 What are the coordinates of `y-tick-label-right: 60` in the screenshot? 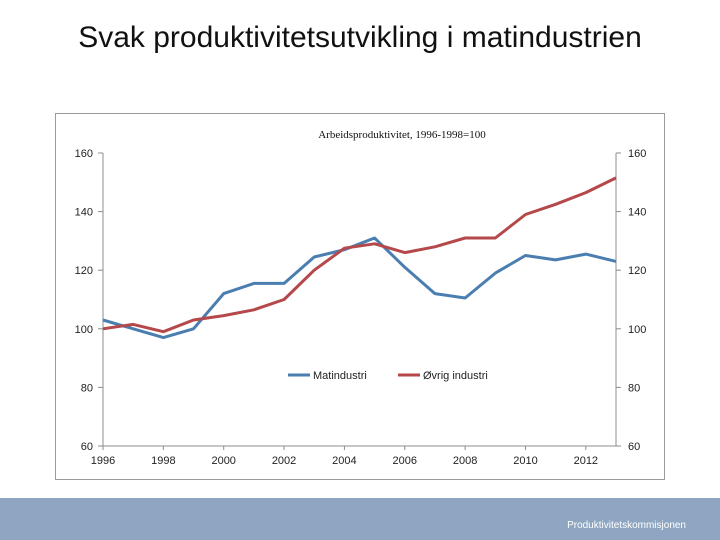 It's located at (634, 447).